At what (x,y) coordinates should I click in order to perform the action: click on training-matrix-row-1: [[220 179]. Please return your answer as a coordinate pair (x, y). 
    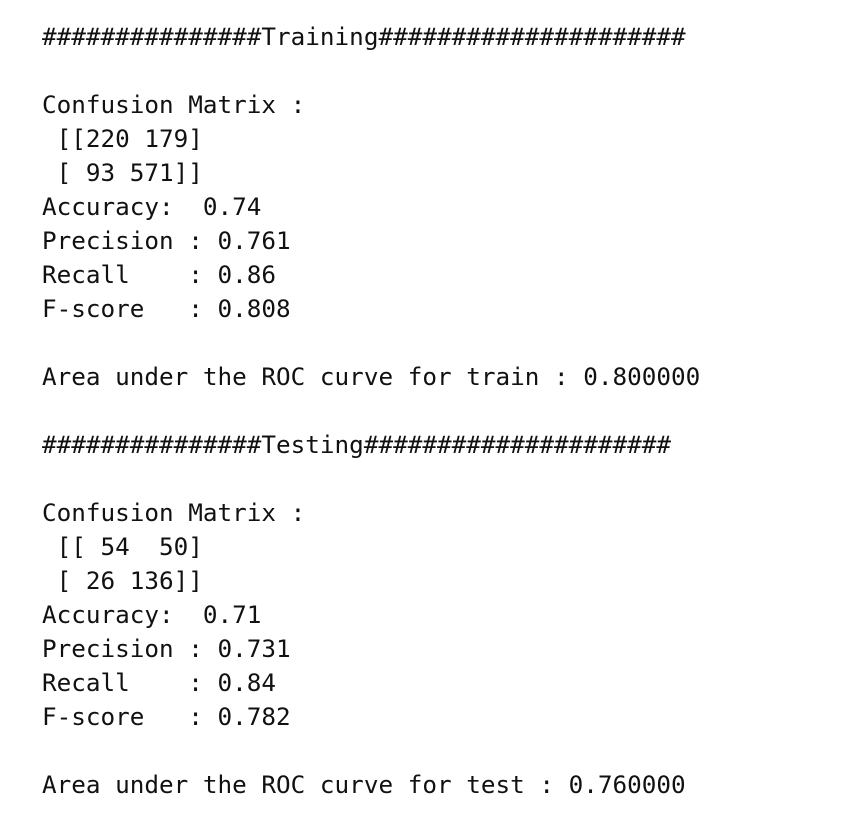
    Looking at the image, I should click on (122, 138).